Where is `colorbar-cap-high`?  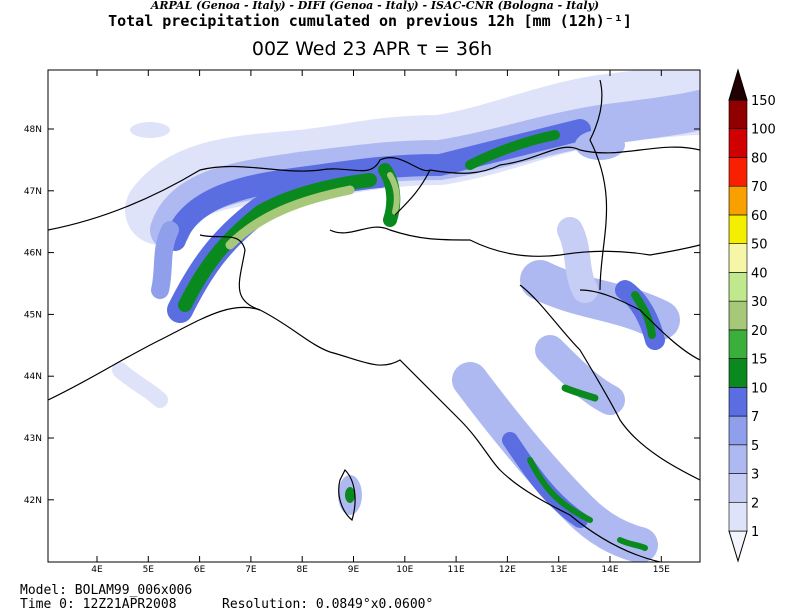 colorbar-cap-high is located at coordinates (738, 84).